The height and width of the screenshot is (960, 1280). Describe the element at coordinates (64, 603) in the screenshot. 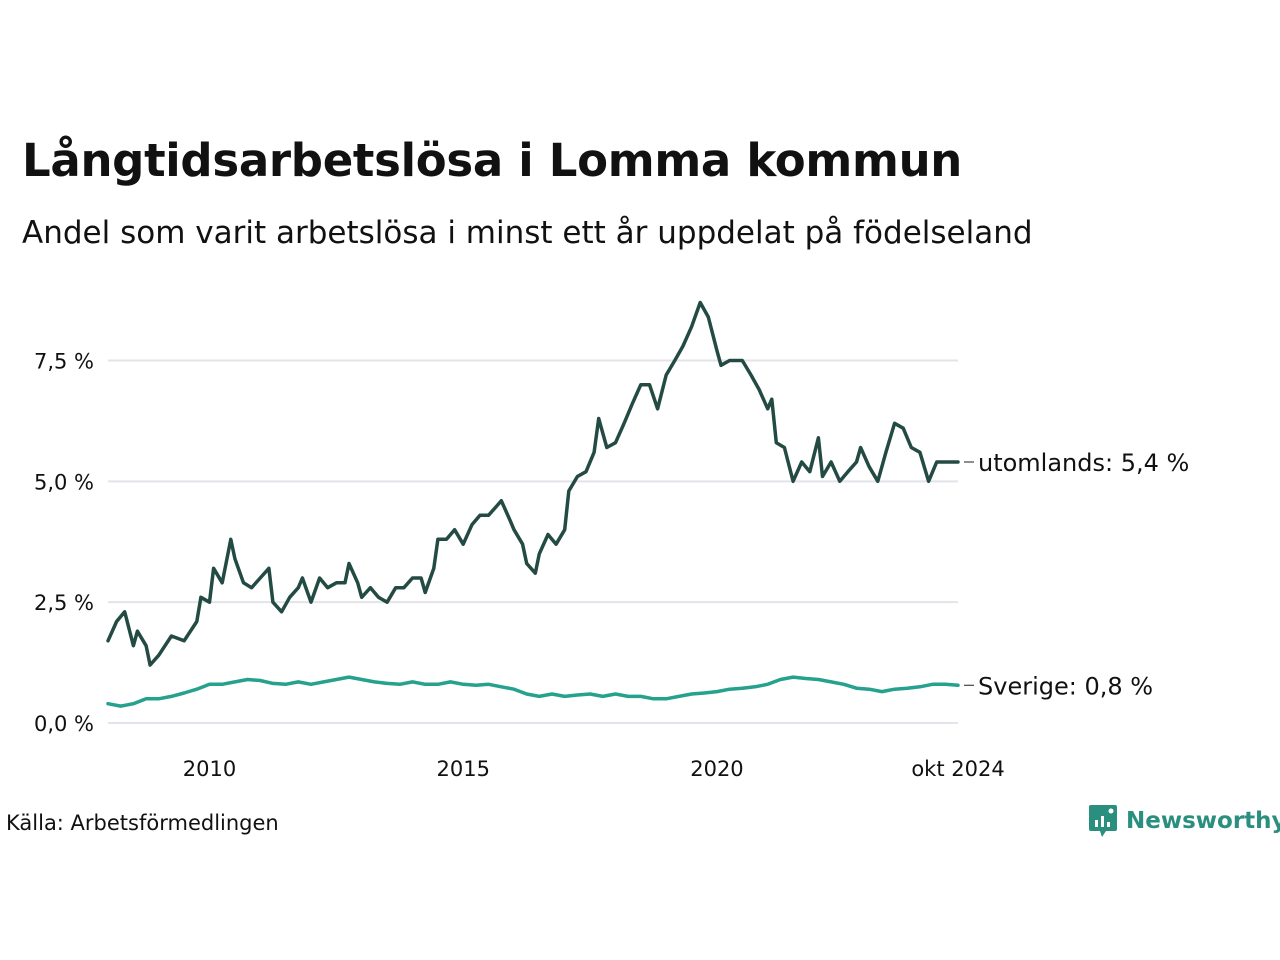

I see `y-tick-label-1: 2,5 %` at that location.